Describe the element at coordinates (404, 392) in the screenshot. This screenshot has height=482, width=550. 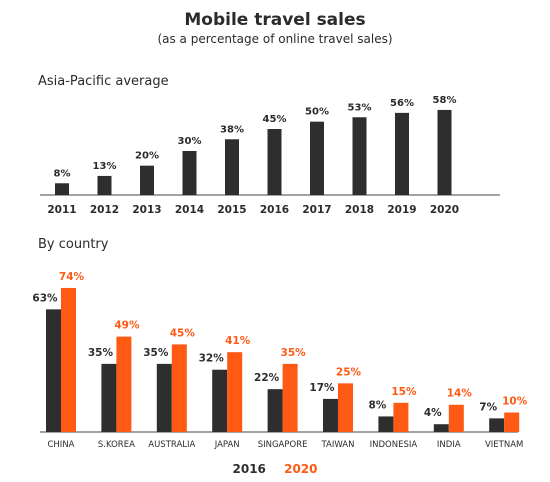
I see `bottom-data-label-indonesia-2020: 15%` at that location.